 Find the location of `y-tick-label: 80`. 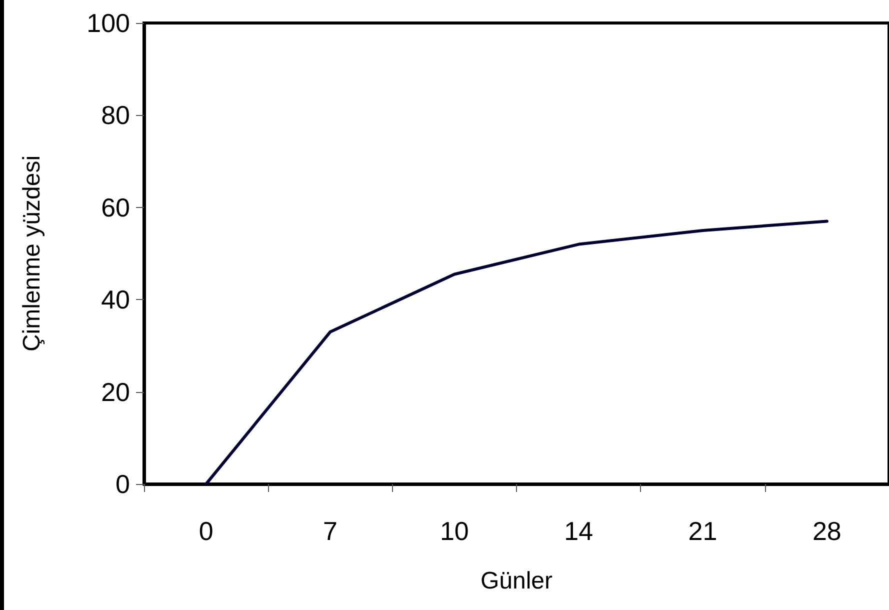

y-tick-label: 80 is located at coordinates (115, 115).